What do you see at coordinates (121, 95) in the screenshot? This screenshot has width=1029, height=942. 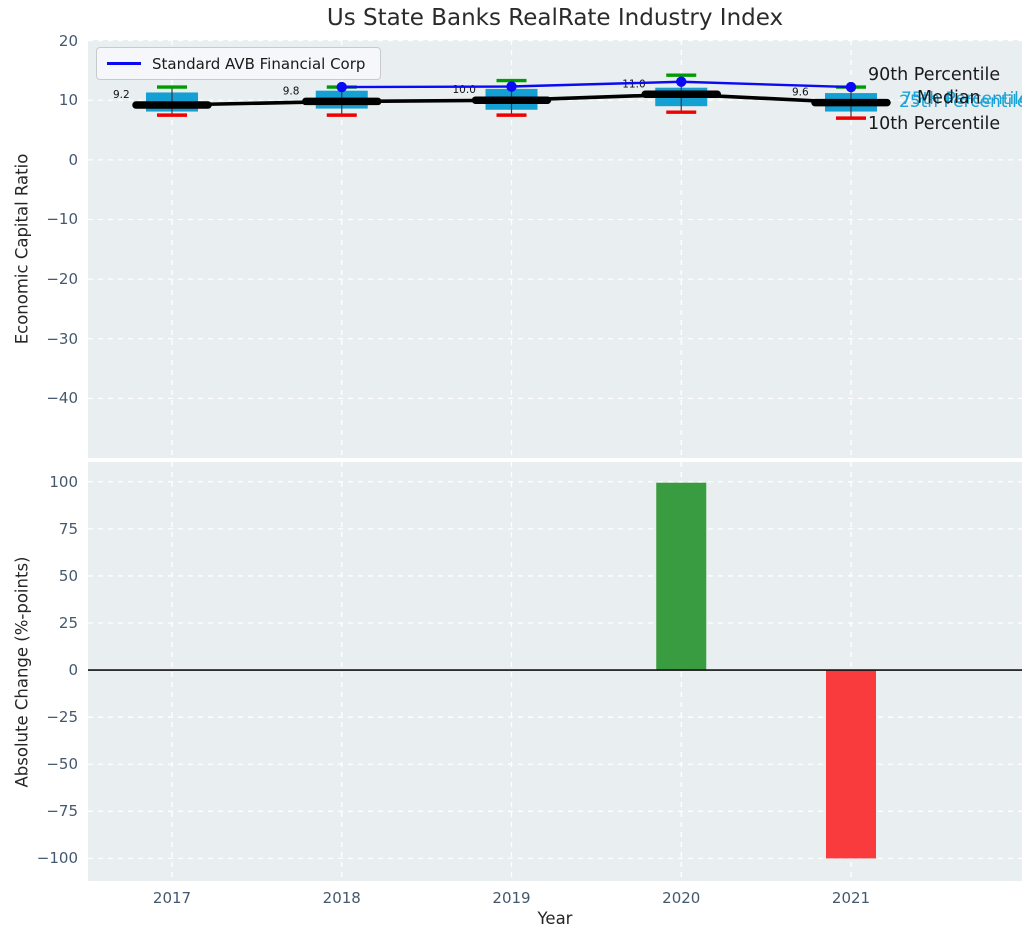 I see `median-annotation: 9.2` at bounding box center [121, 95].